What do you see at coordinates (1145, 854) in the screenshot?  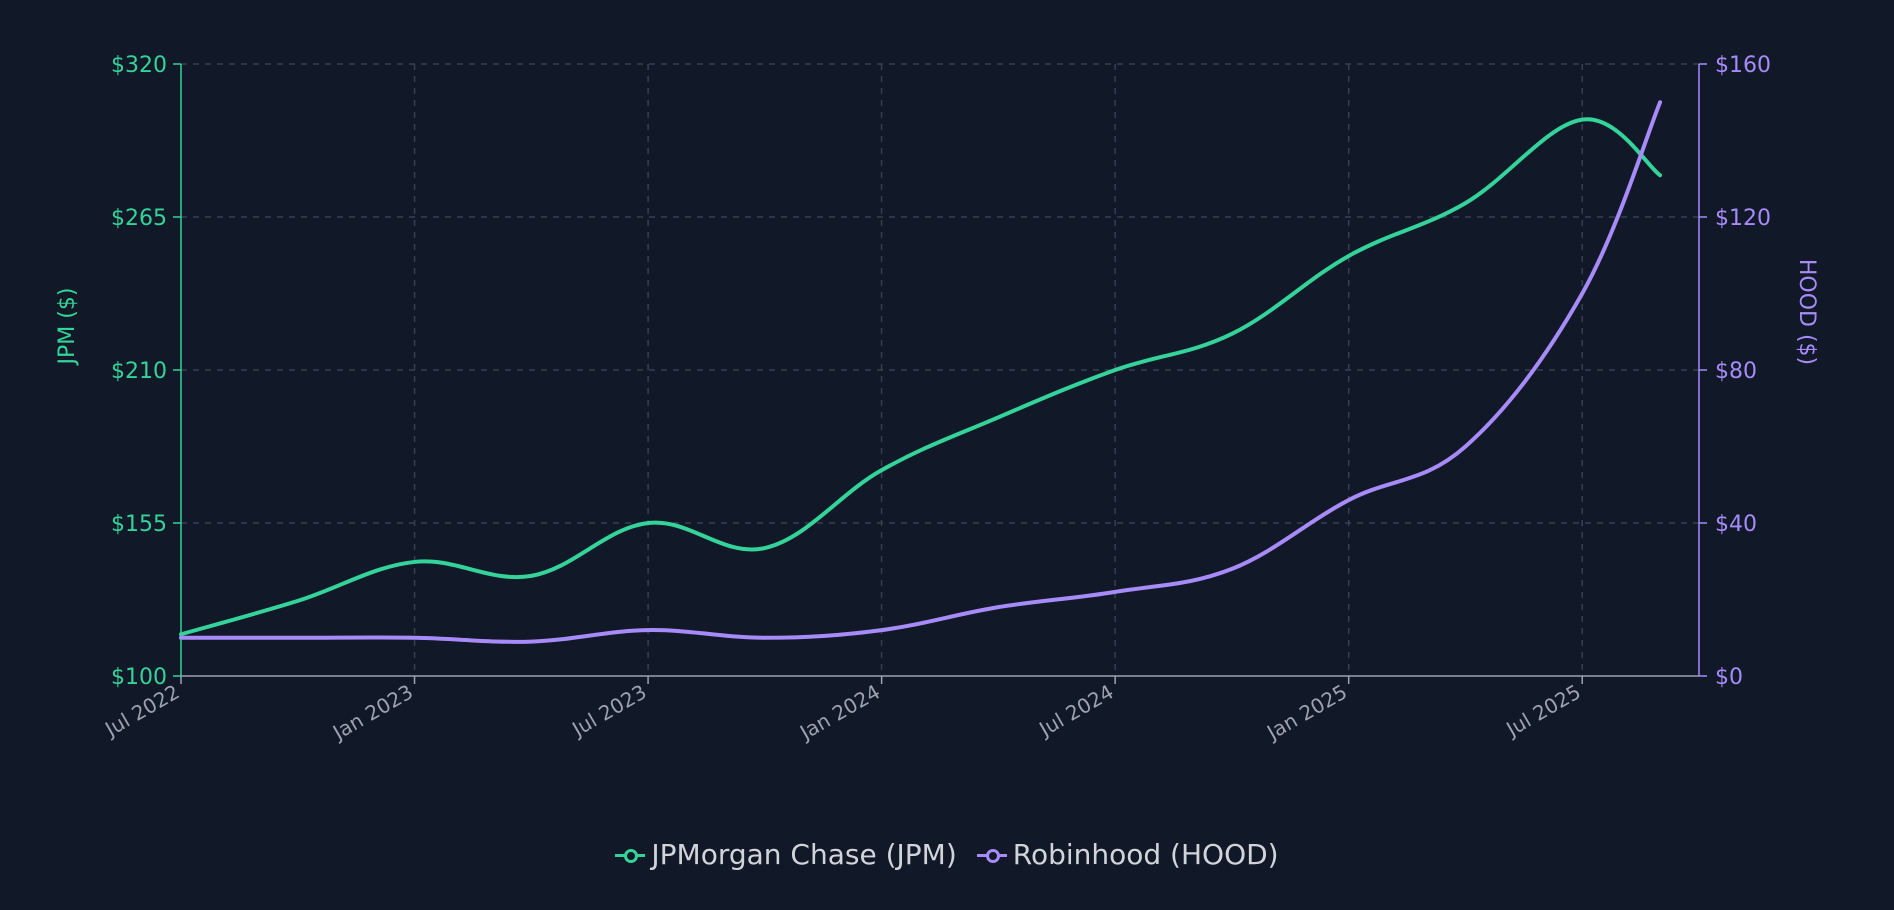 I see `legend-label-hood: Robinhood (HOOD)` at bounding box center [1145, 854].